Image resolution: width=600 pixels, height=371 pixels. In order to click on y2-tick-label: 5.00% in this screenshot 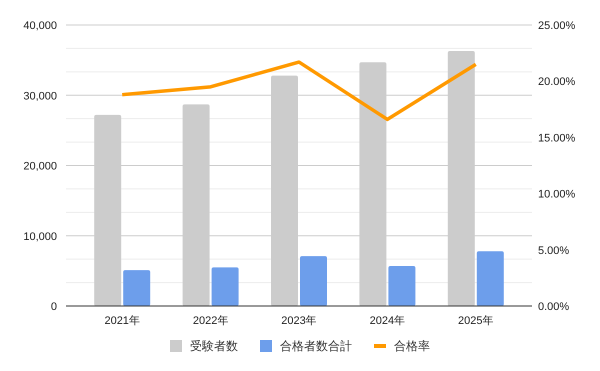, I will do `click(554, 250)`.